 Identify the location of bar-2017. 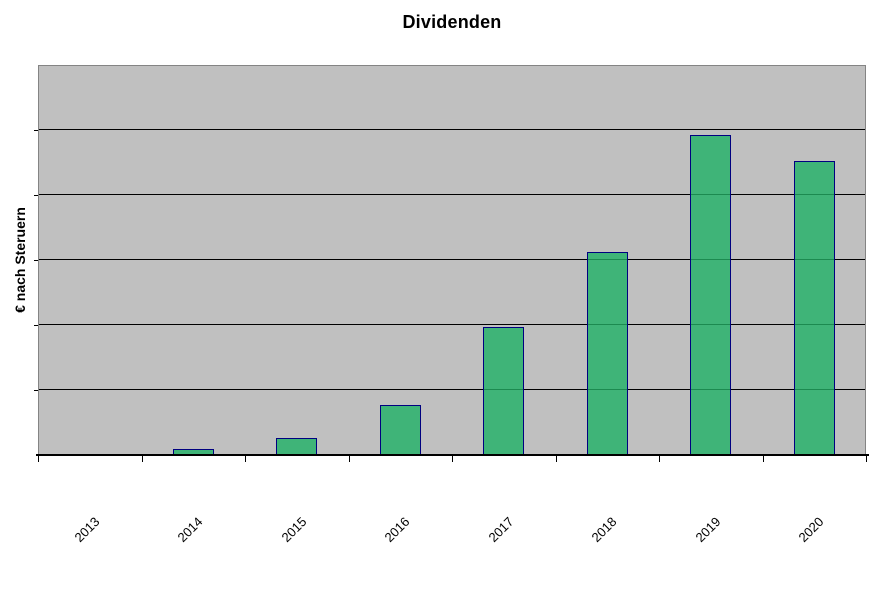
(503, 390).